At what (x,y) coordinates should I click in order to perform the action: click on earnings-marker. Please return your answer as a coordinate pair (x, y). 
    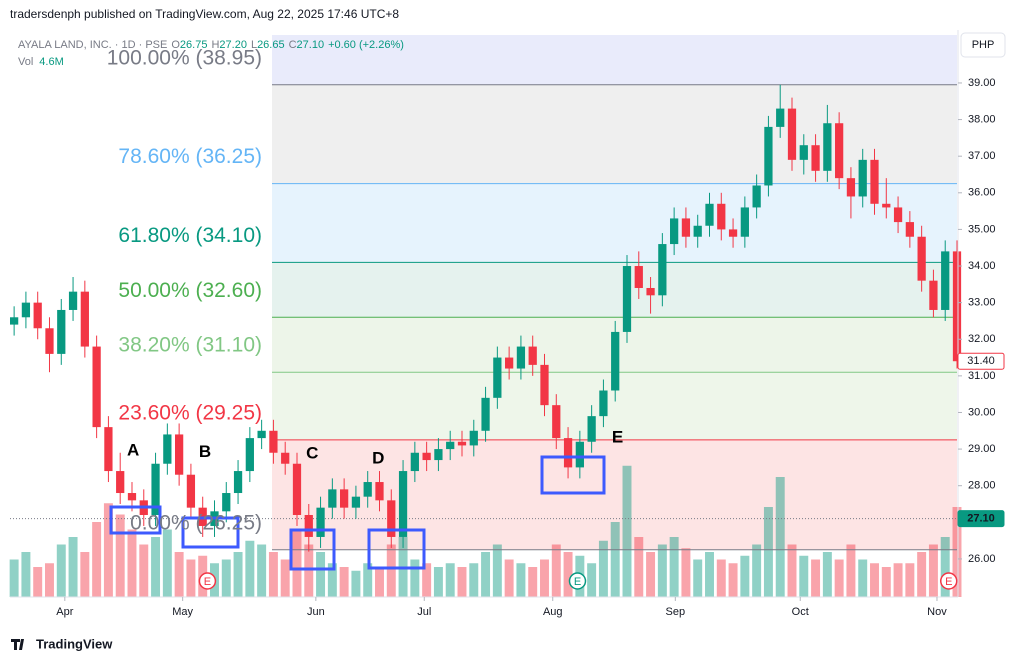
    Looking at the image, I should click on (948, 581).